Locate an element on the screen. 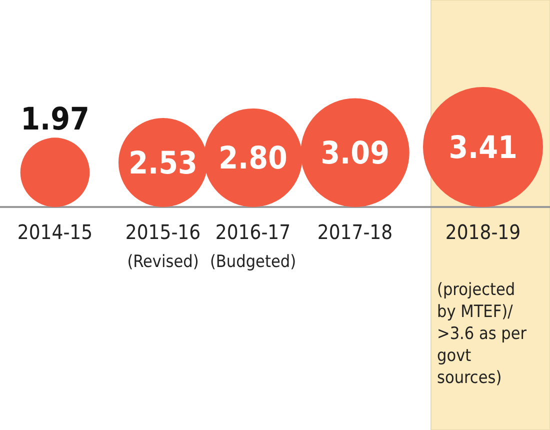 Image resolution: width=550 pixels, height=430 pixels. category-label: 2015-16 is located at coordinates (163, 232).